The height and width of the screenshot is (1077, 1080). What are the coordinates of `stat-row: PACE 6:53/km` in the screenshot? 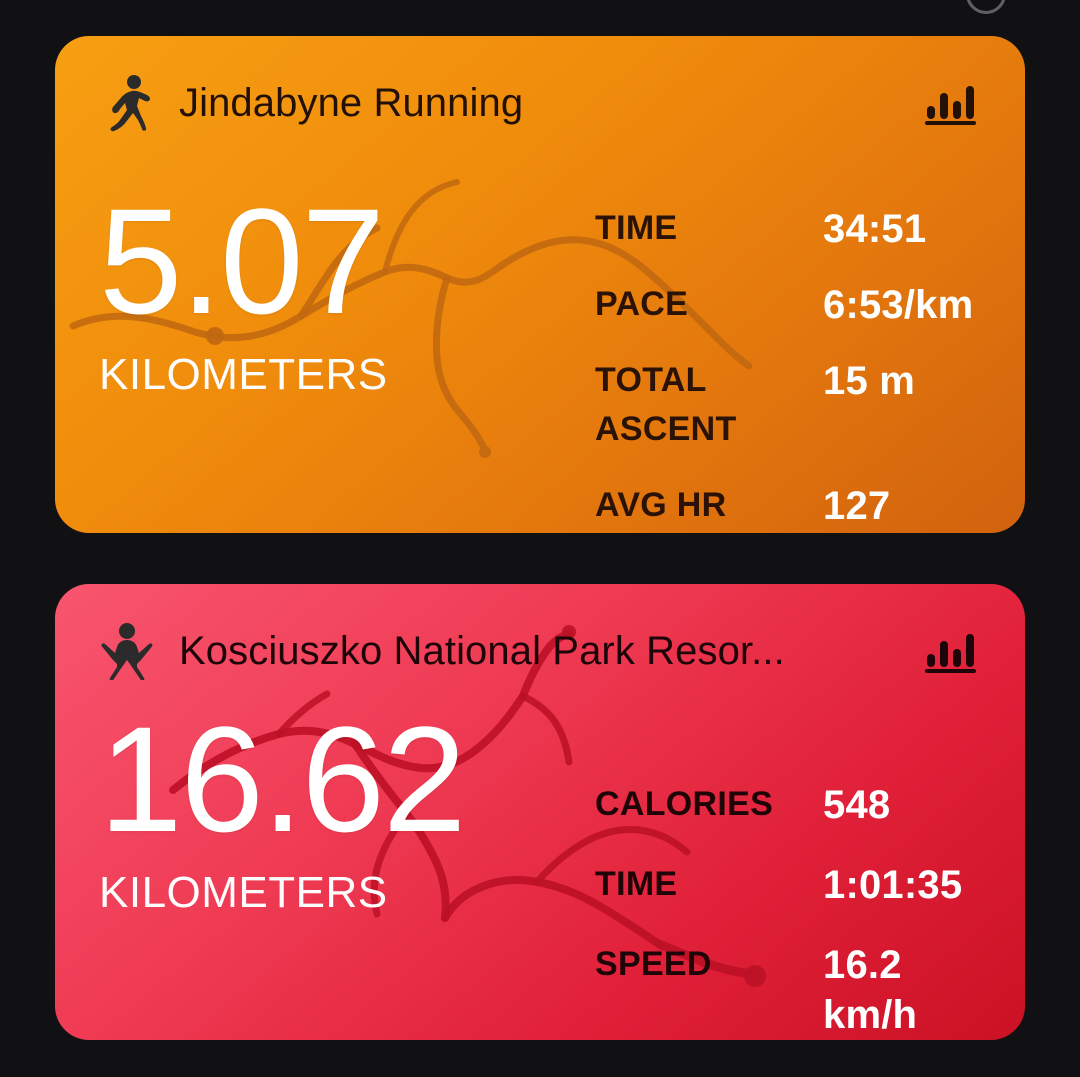 It's located at (790, 305).